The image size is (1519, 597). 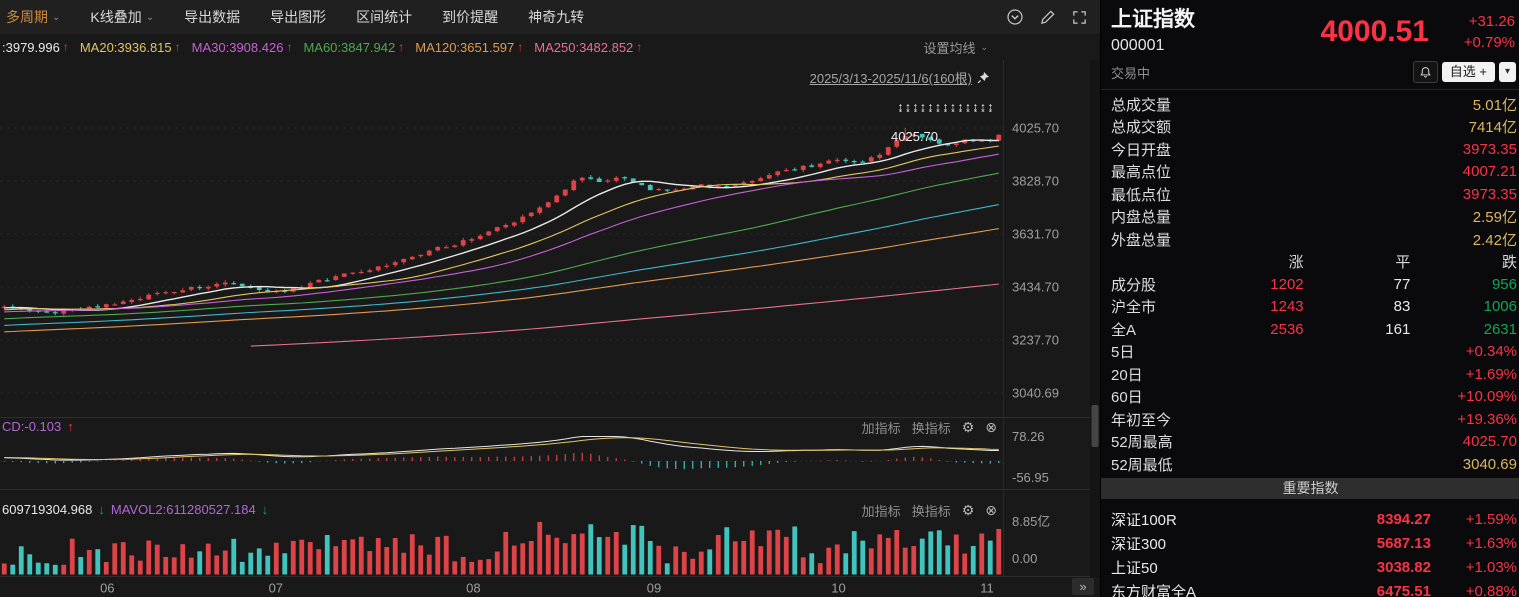 I want to click on toolbar-item-1: K线叠加 ⌄, so click(x=122, y=17).